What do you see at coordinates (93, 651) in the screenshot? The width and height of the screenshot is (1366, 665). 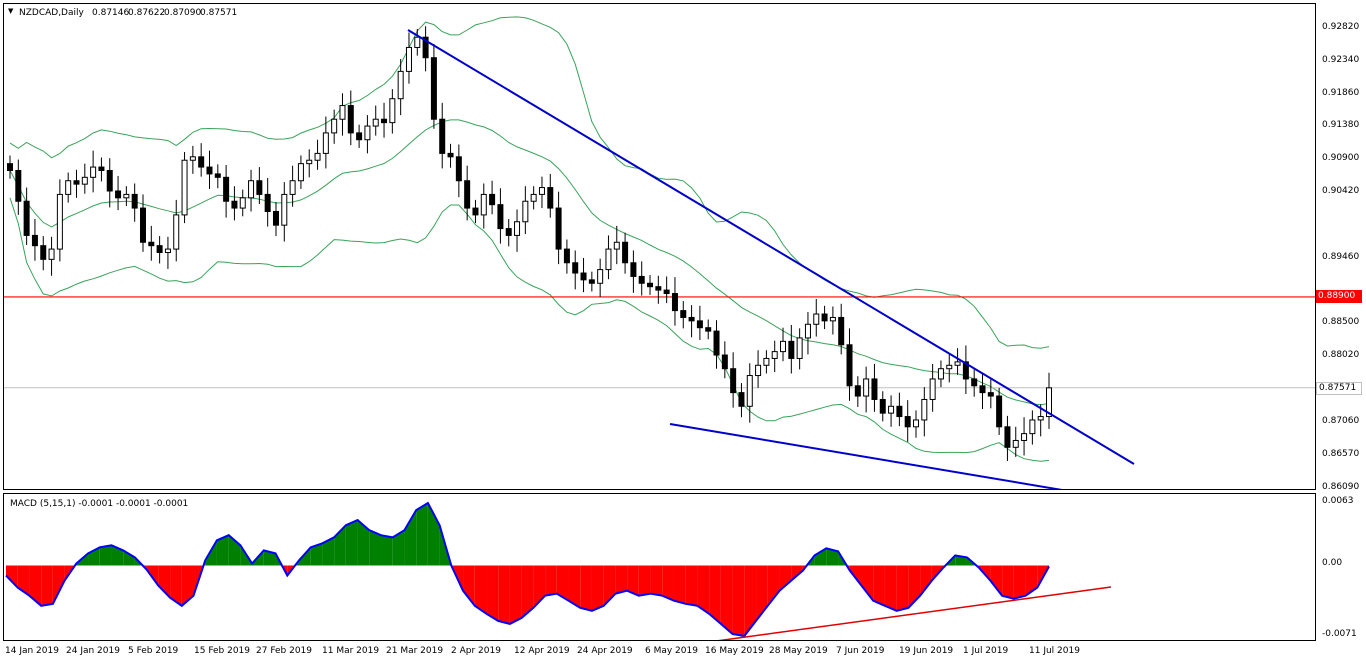 I see `date-axis-label: 24 Jan 2019` at bounding box center [93, 651].